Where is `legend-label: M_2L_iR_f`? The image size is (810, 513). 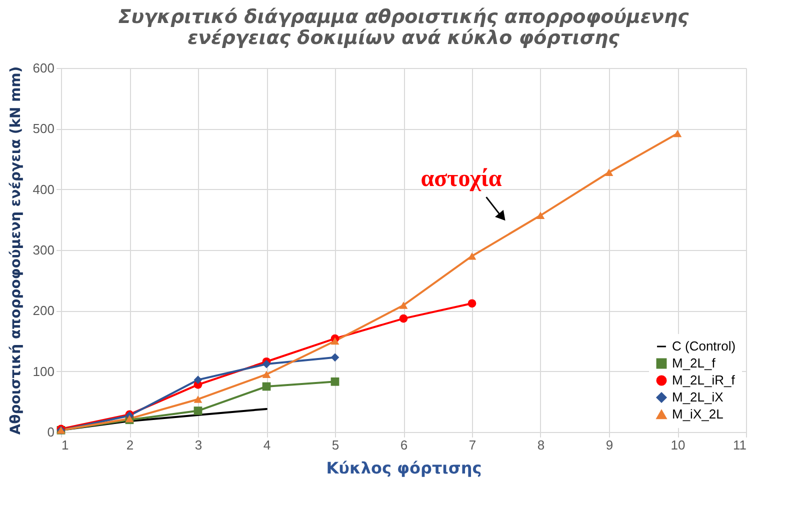
legend-label: M_2L_iR_f is located at coordinates (704, 380).